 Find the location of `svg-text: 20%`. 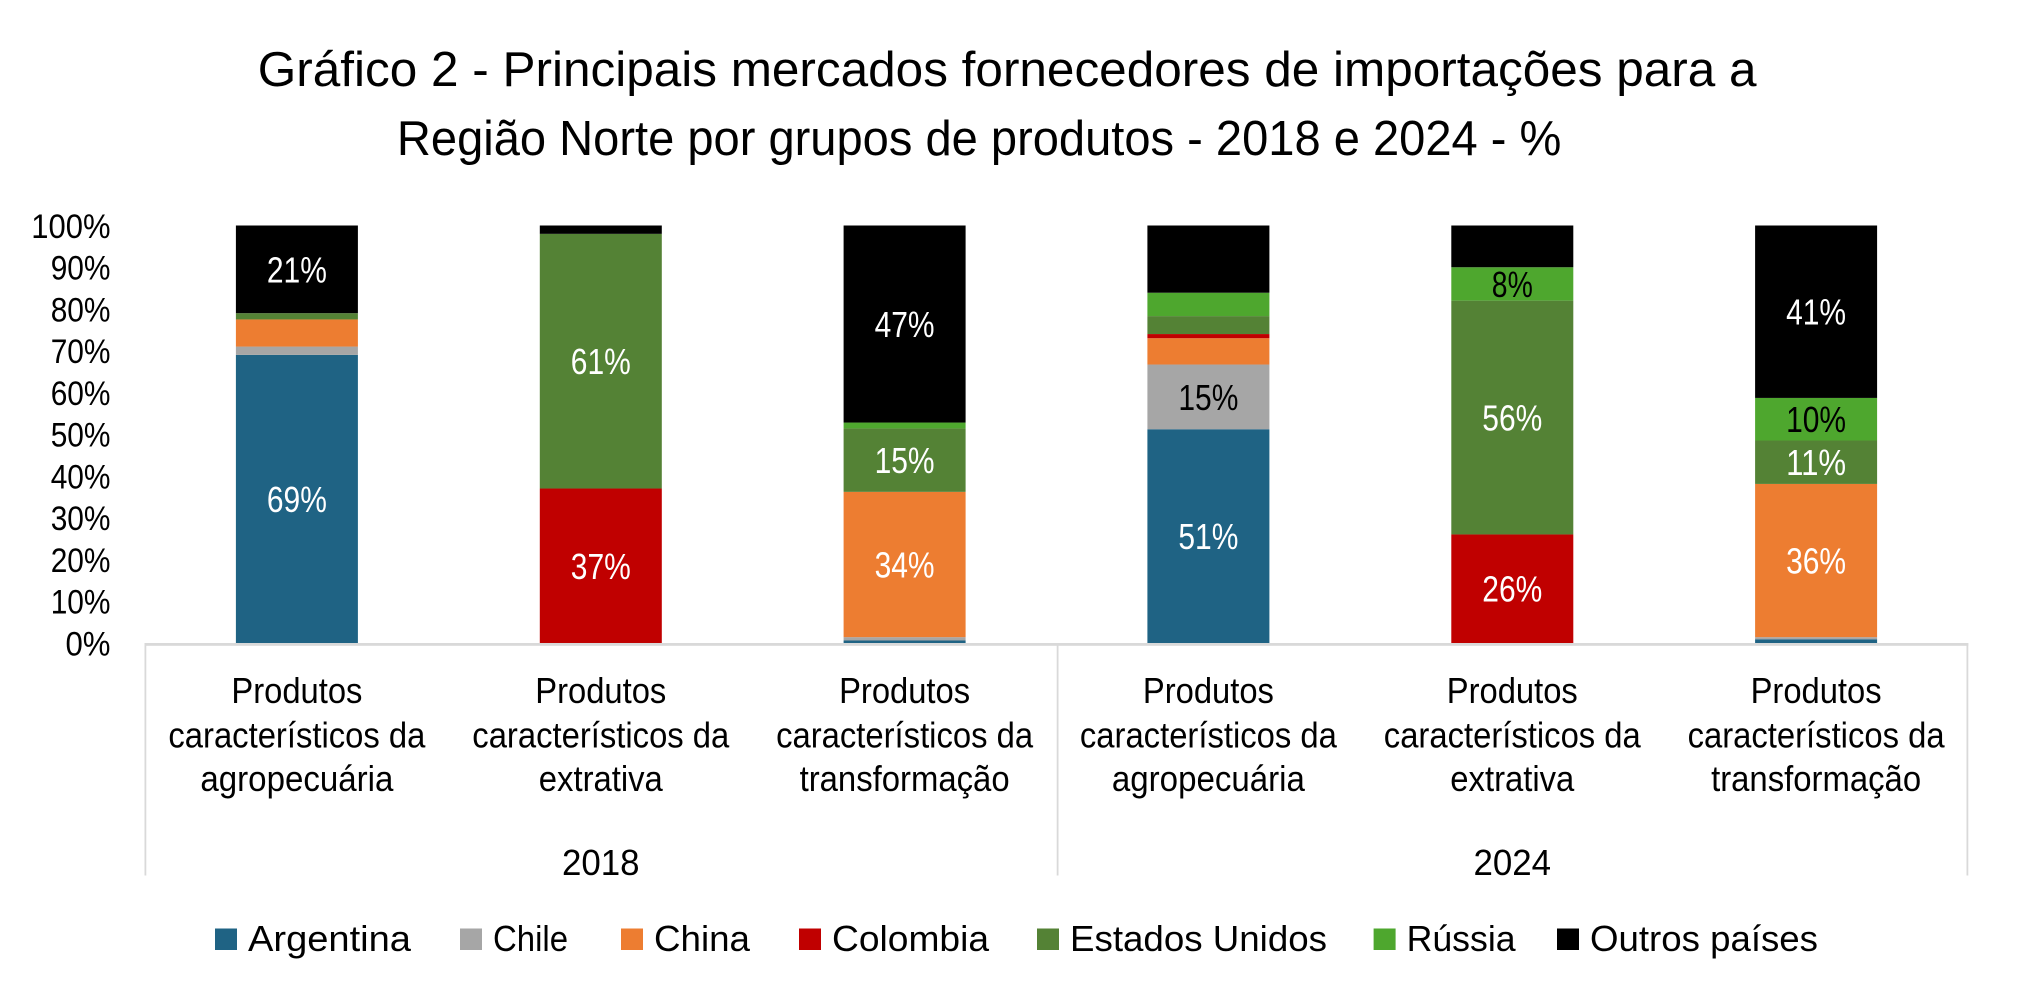

svg-text: 20% is located at coordinates (81, 561).